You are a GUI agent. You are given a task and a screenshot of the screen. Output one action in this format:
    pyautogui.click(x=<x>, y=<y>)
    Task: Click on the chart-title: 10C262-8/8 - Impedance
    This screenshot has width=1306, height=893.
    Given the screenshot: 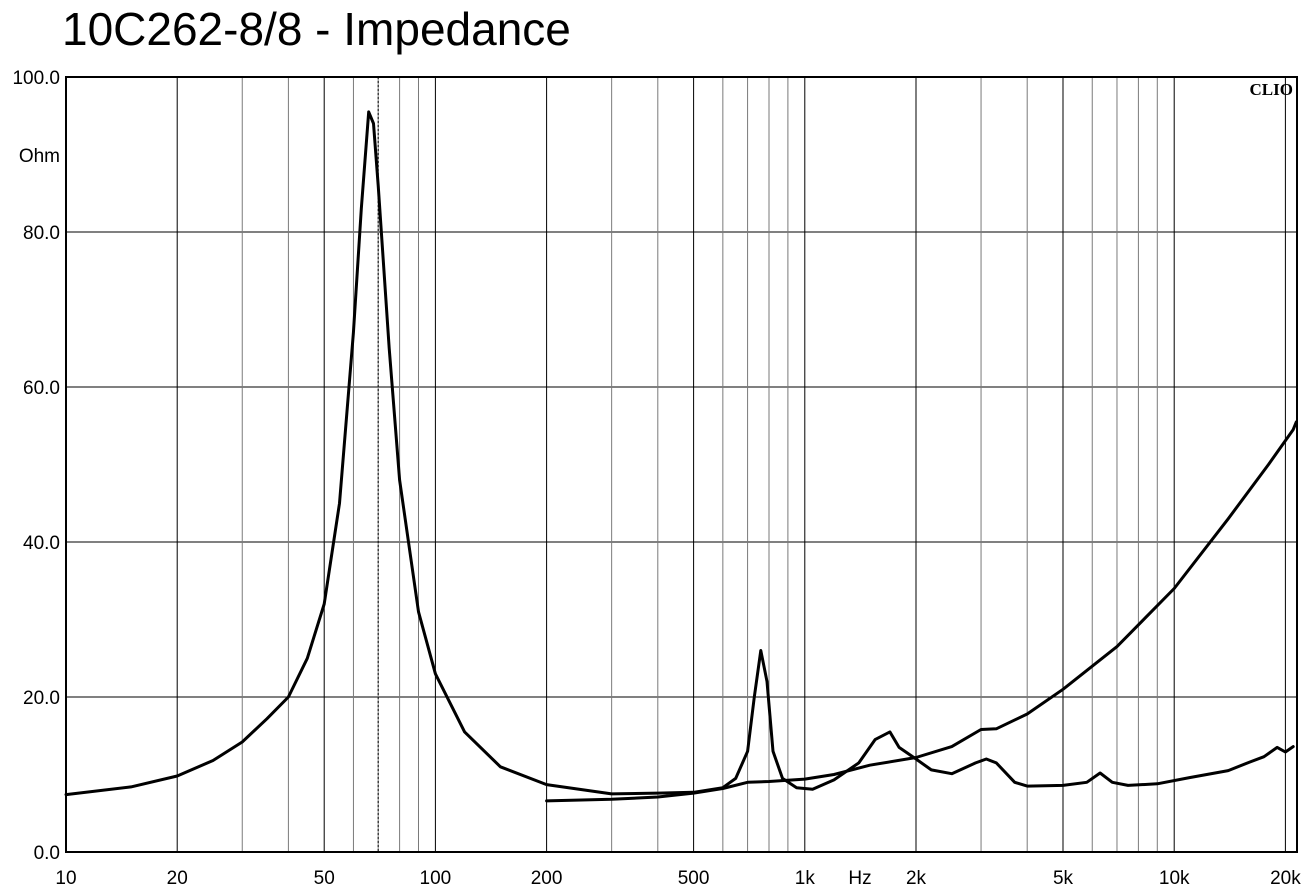 What is the action you would take?
    pyautogui.click(x=316, y=29)
    